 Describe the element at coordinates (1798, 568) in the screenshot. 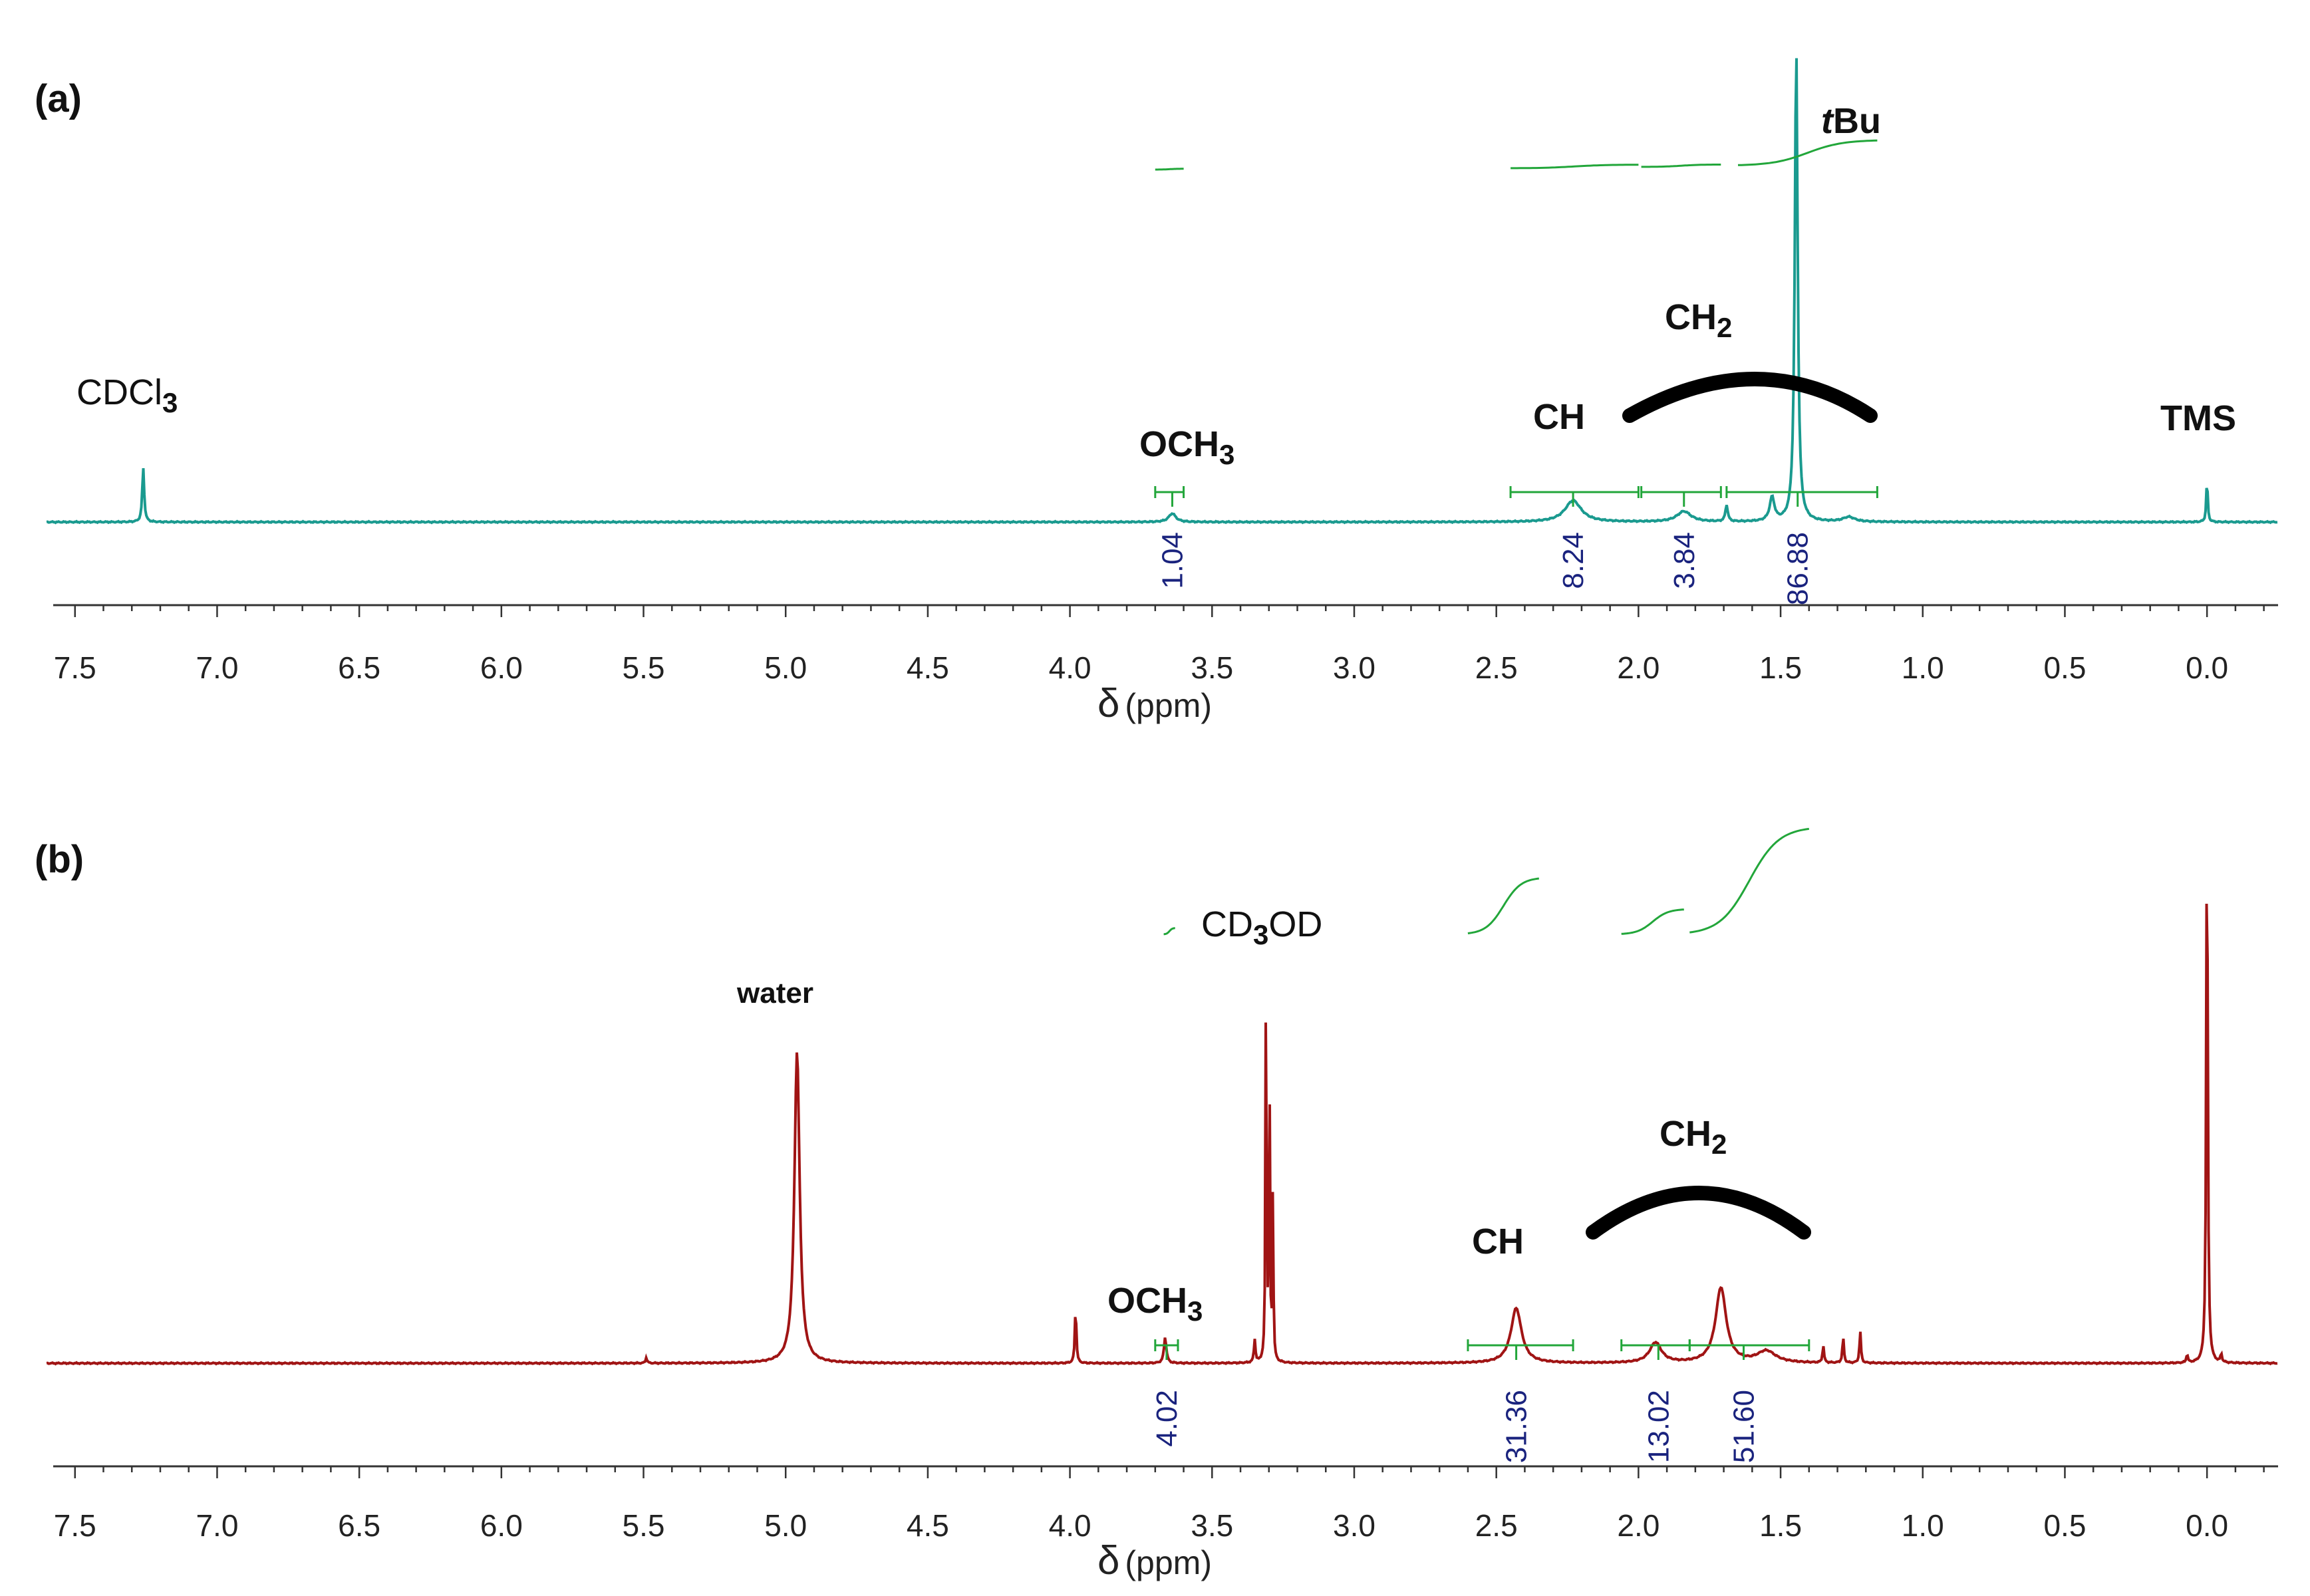

I see `integral-value: 86.88` at that location.